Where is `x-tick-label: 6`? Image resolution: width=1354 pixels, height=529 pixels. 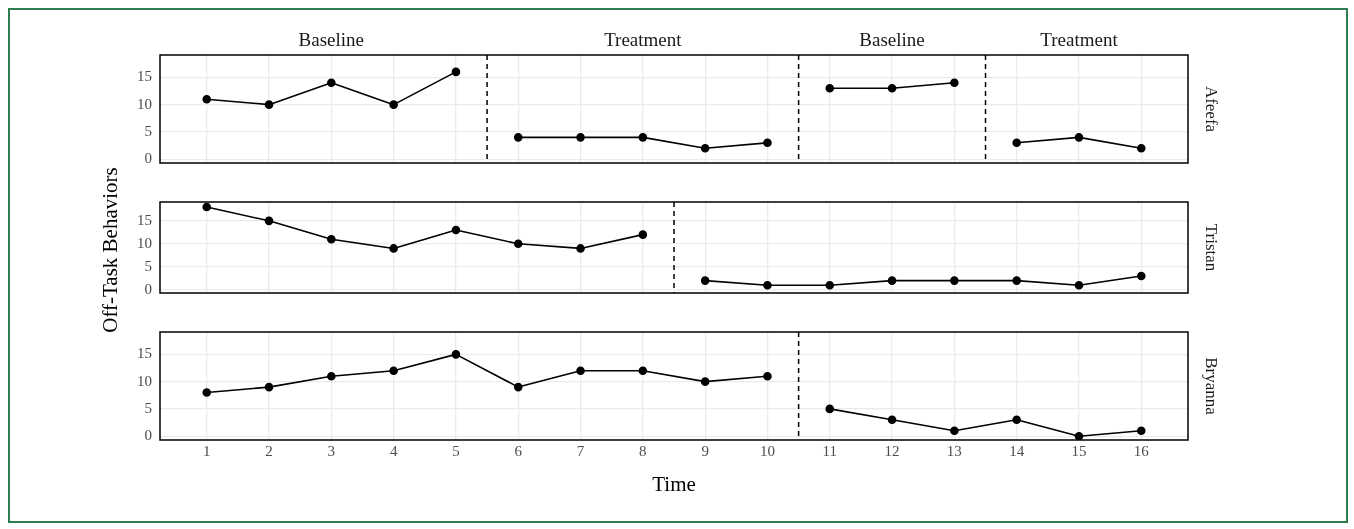
x-tick-label: 6 is located at coordinates (518, 450).